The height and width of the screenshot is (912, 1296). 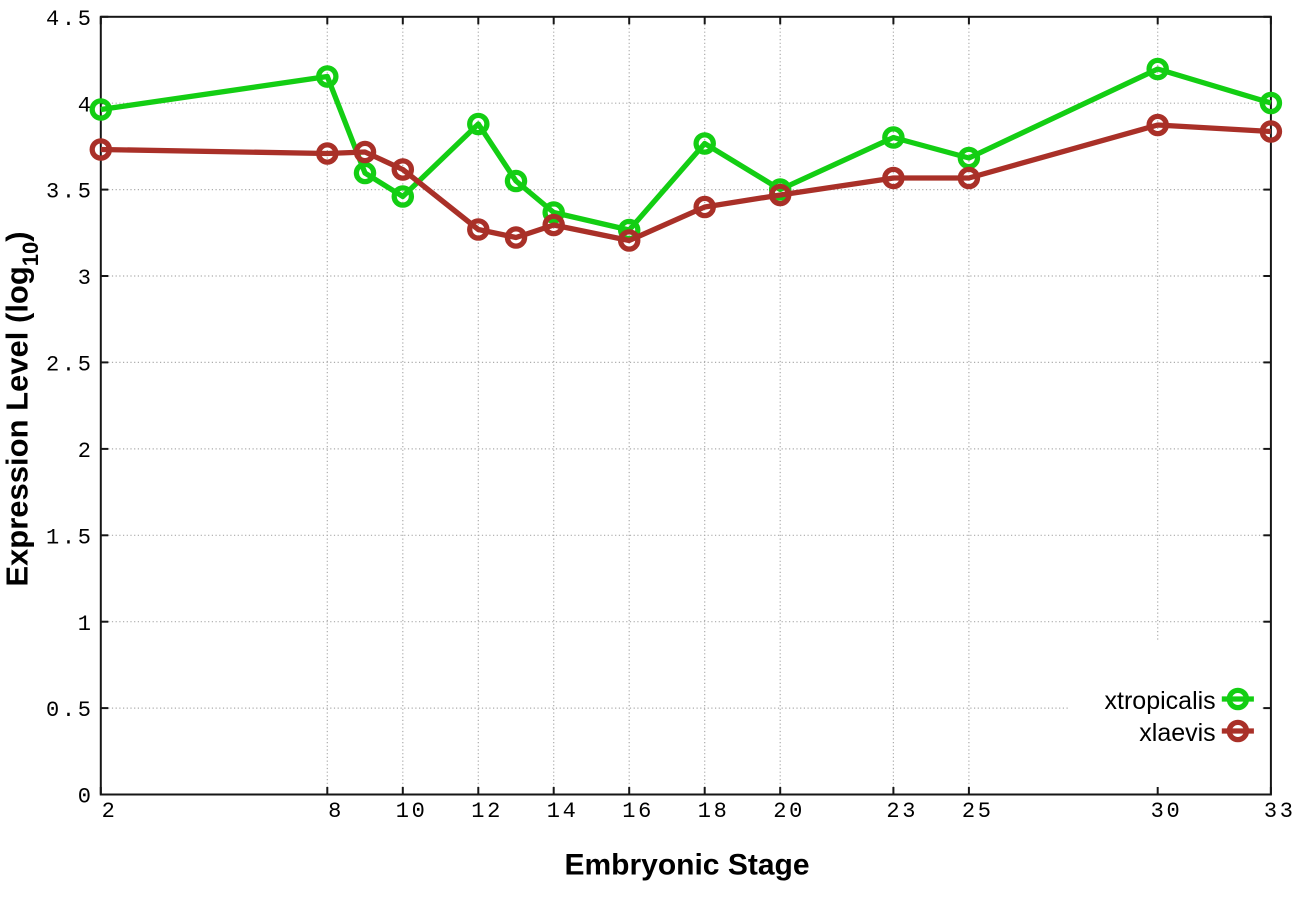 I want to click on svg-text: xtropicalis, so click(x=1160, y=701).